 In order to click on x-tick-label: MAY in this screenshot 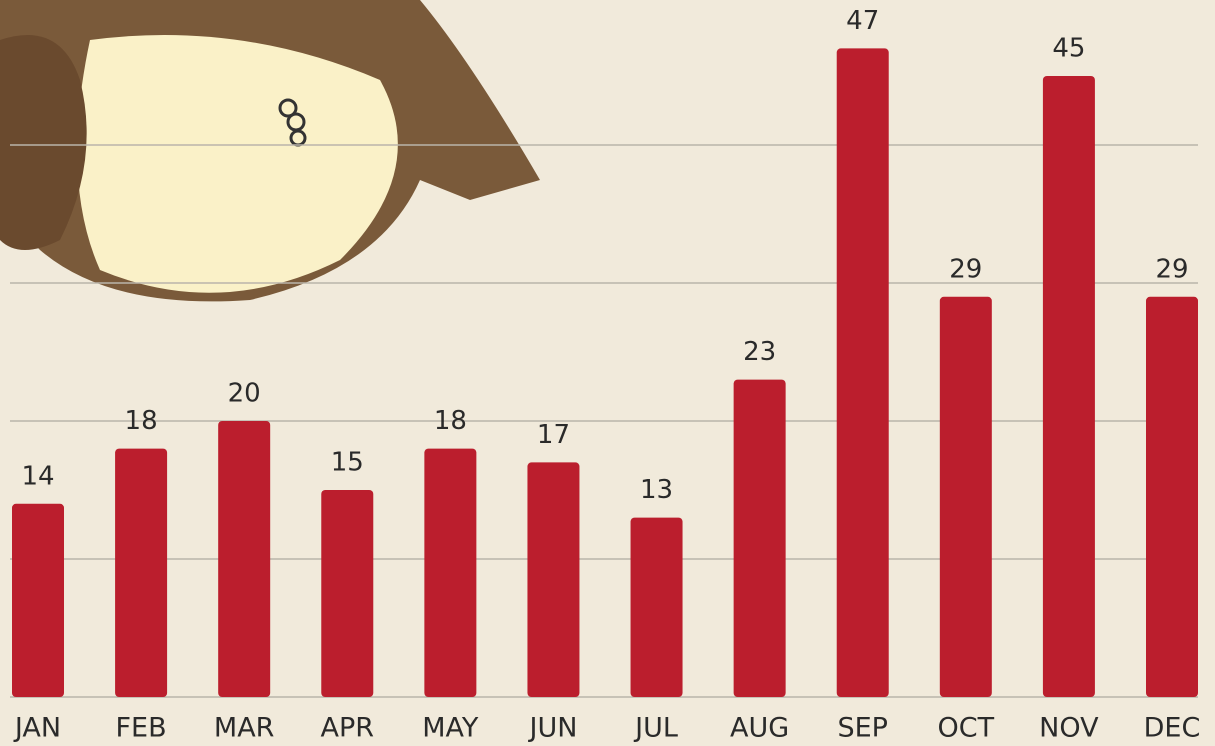, I will do `click(450, 728)`.